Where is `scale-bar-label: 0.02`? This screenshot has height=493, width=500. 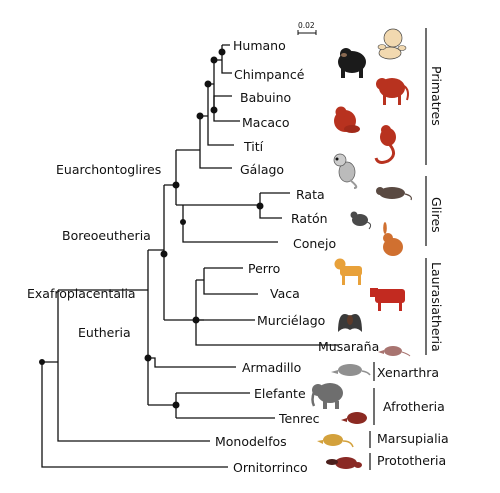 scale-bar-label: 0.02 is located at coordinates (306, 25).